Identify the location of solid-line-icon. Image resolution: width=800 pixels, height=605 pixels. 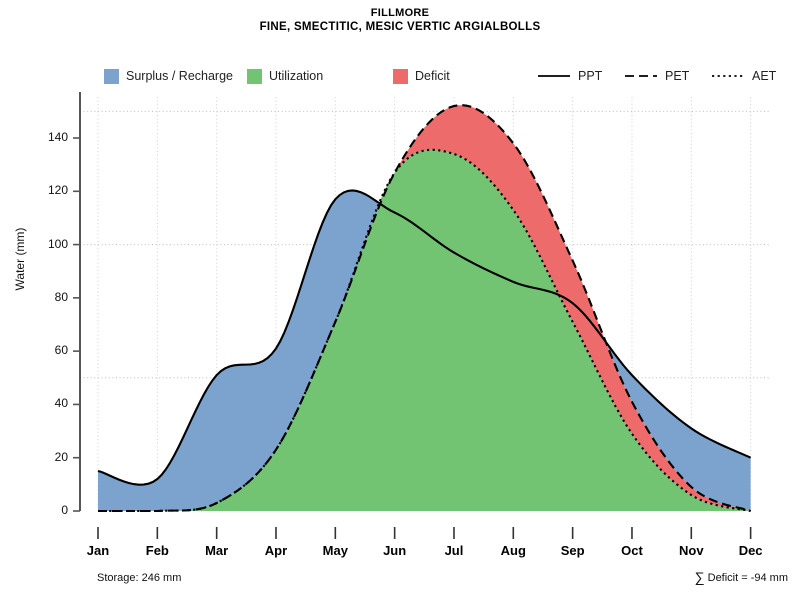
(554, 76).